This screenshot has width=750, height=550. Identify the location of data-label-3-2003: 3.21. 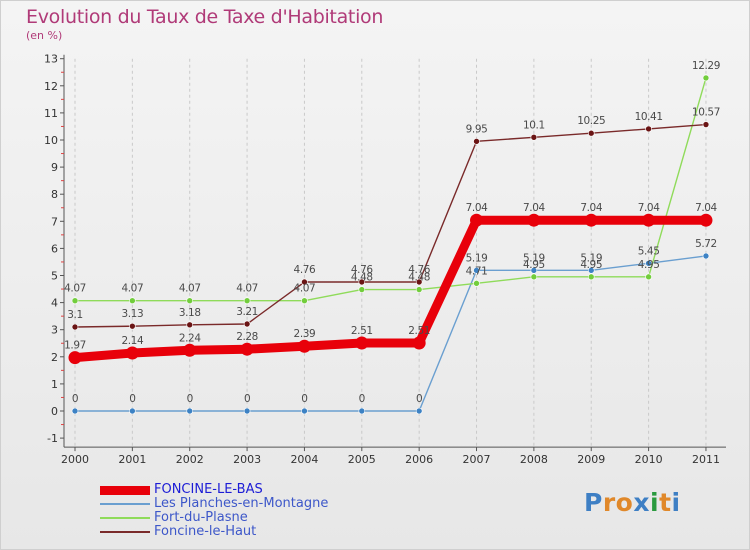
(247, 312).